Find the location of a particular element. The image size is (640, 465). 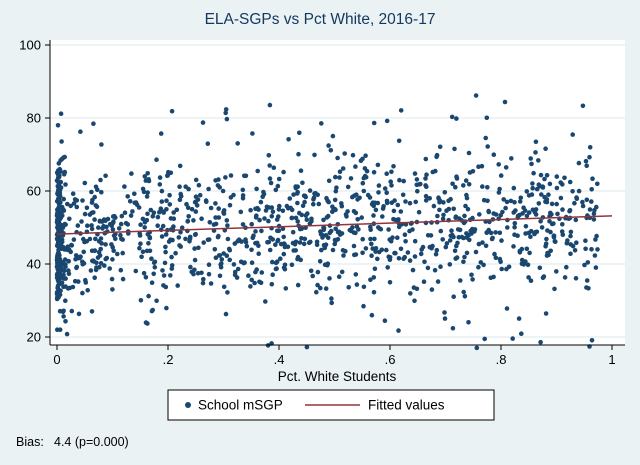

y-tick-label: 100 is located at coordinates (30, 45).